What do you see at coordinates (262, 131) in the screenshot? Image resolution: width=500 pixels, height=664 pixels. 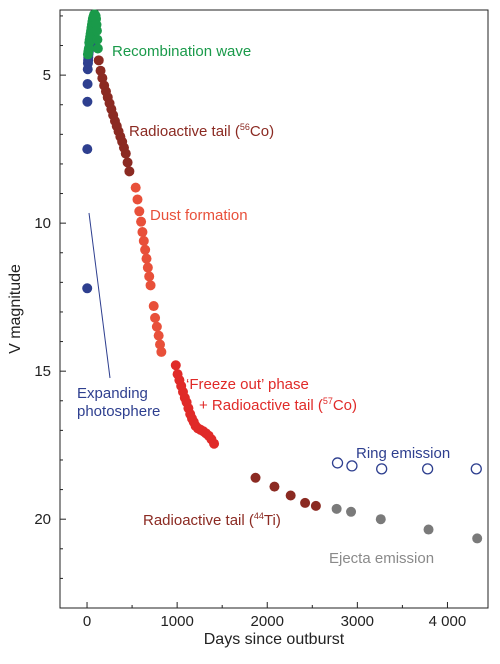 I see `radioactive-56co-label-element: Co)` at bounding box center [262, 131].